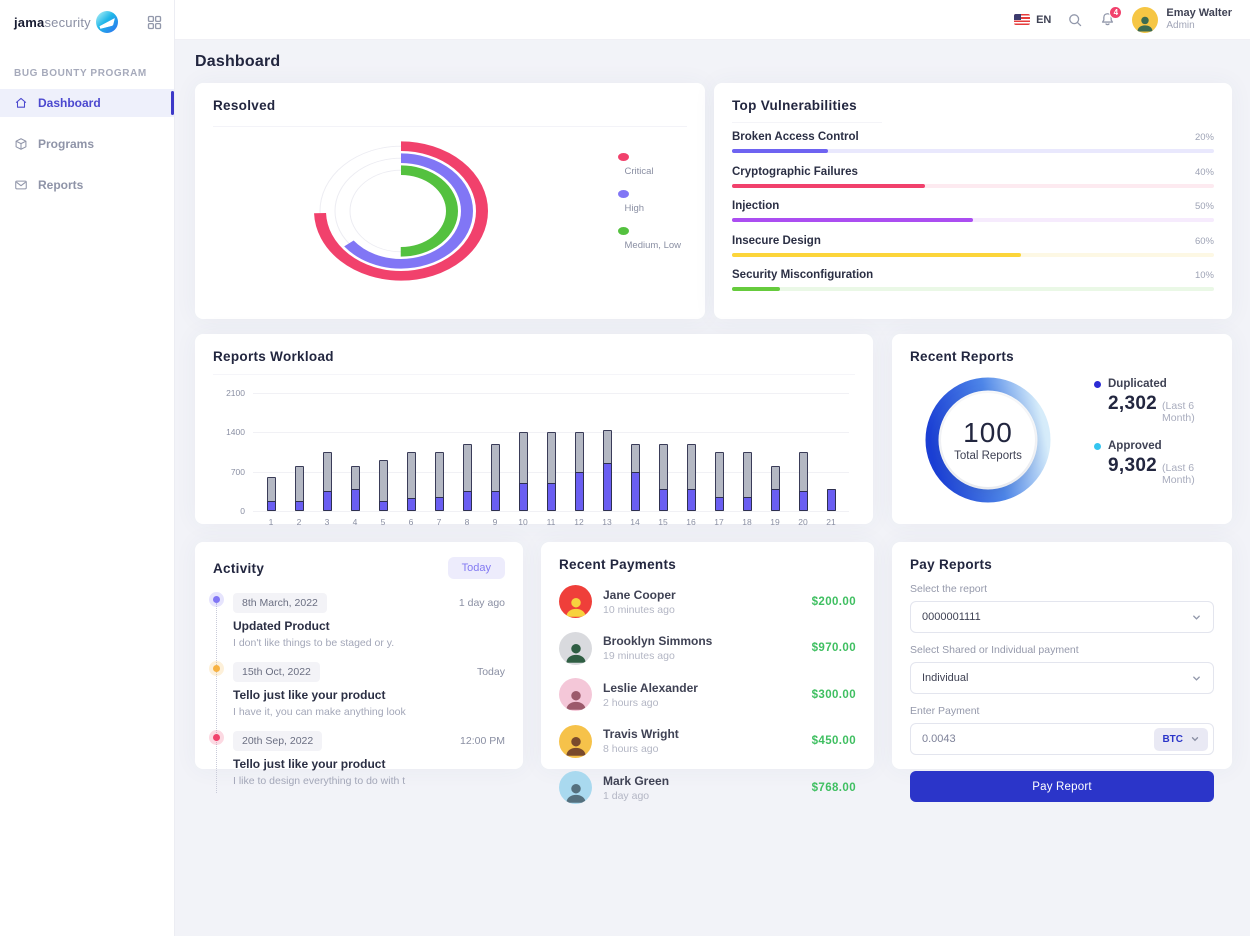  Describe the element at coordinates (988, 432) in the screenshot. I see `total-reports-value: 100` at that location.